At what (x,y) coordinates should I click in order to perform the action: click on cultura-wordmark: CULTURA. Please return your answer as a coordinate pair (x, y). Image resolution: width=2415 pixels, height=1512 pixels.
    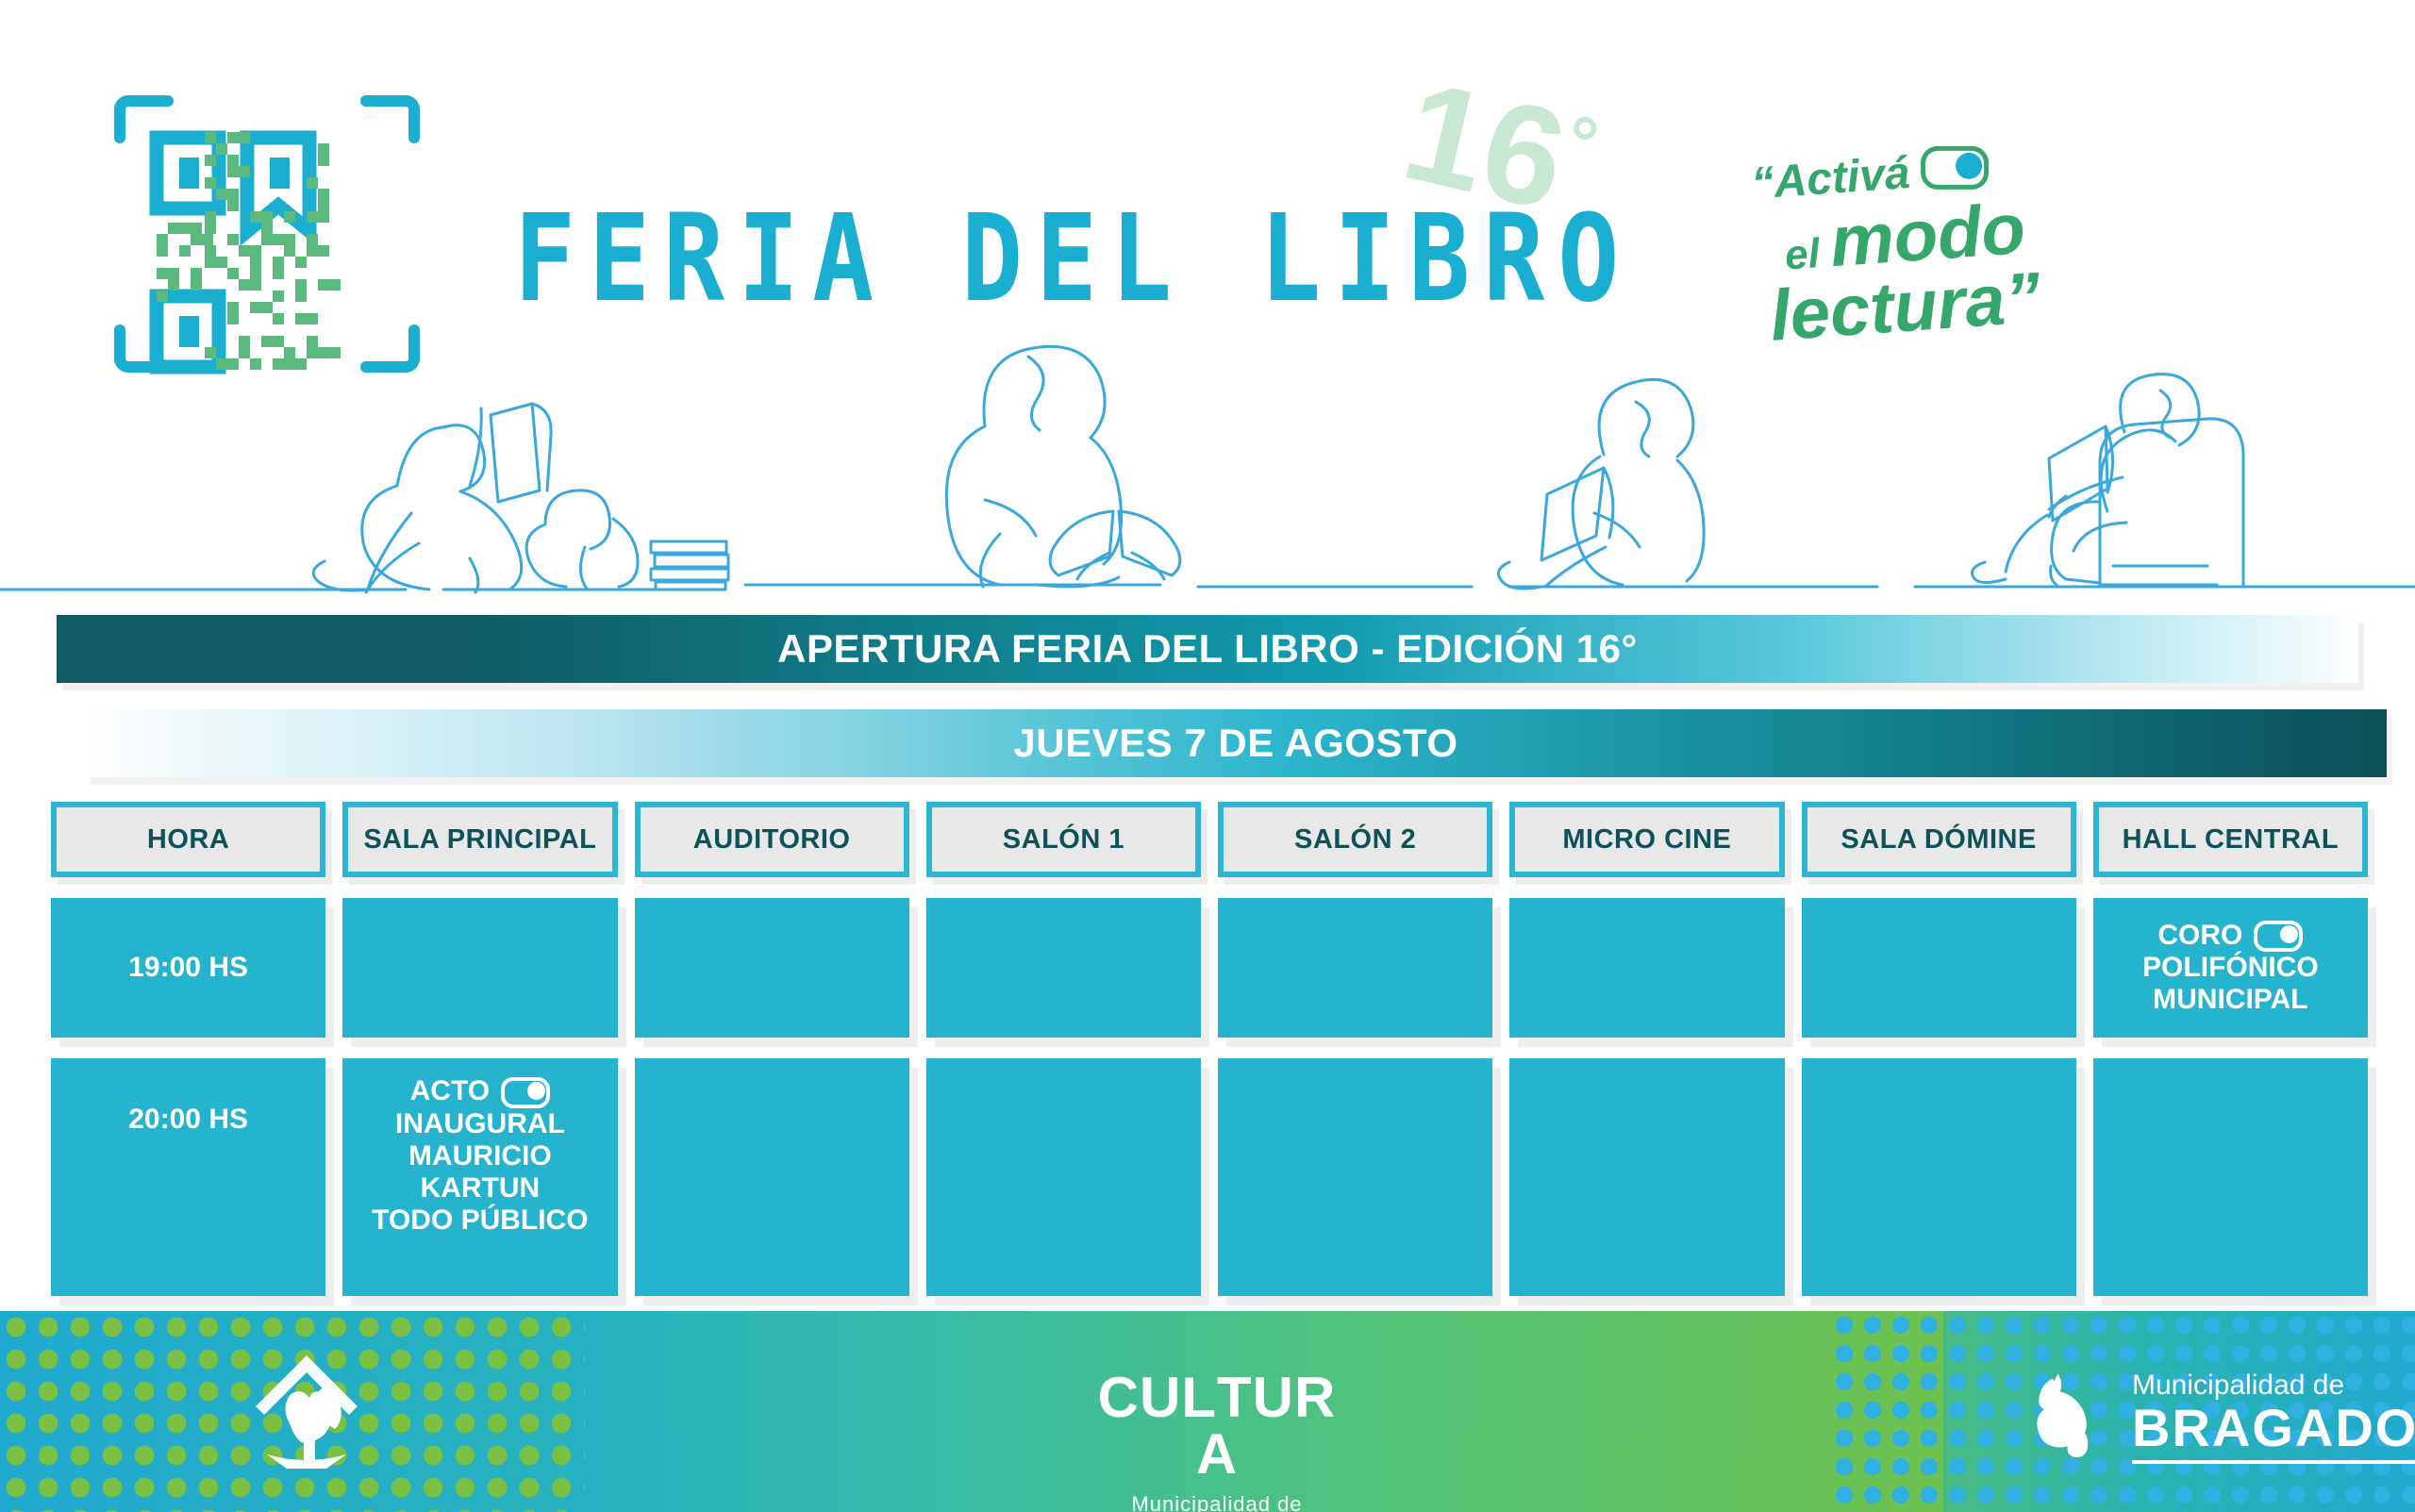
    Looking at the image, I should click on (1217, 1426).